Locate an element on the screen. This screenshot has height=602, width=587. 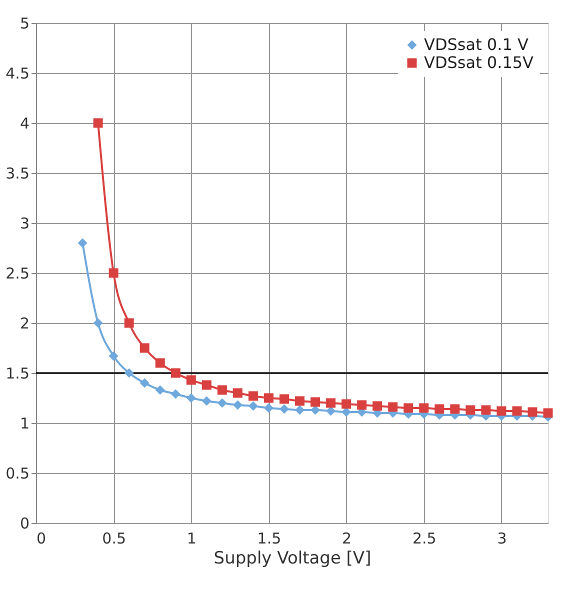
y-tick-label: 2.5 is located at coordinates (18, 273).